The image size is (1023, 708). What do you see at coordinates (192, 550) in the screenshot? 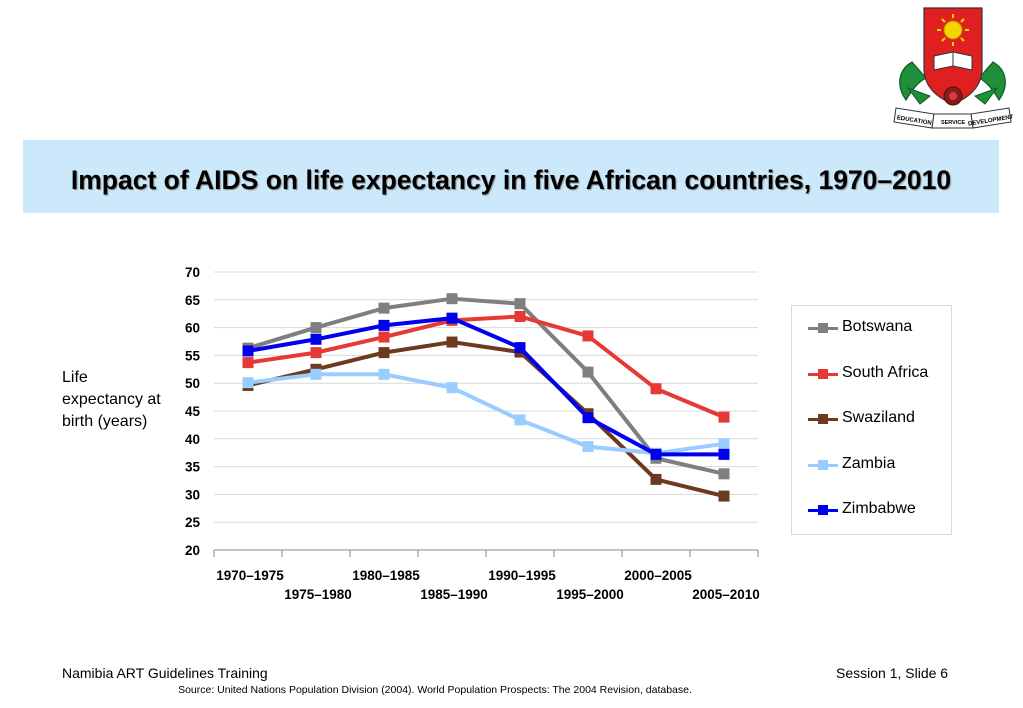
I see `y-tick-label: 20` at bounding box center [192, 550].